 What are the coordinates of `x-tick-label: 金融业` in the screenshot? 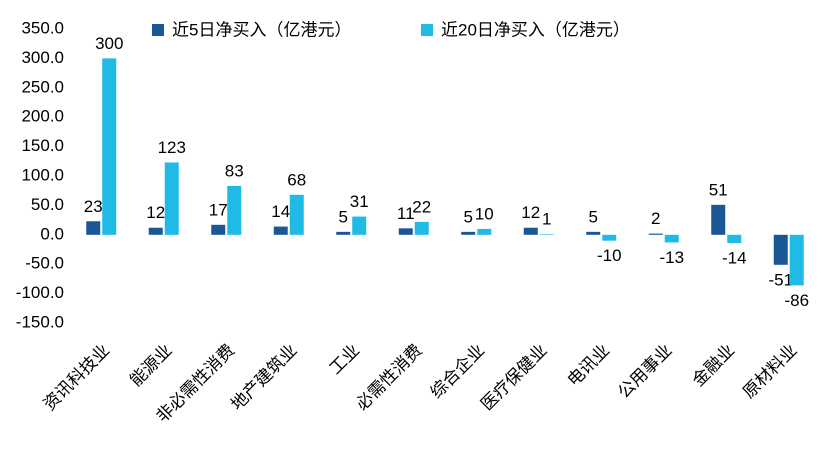 It's located at (713, 365).